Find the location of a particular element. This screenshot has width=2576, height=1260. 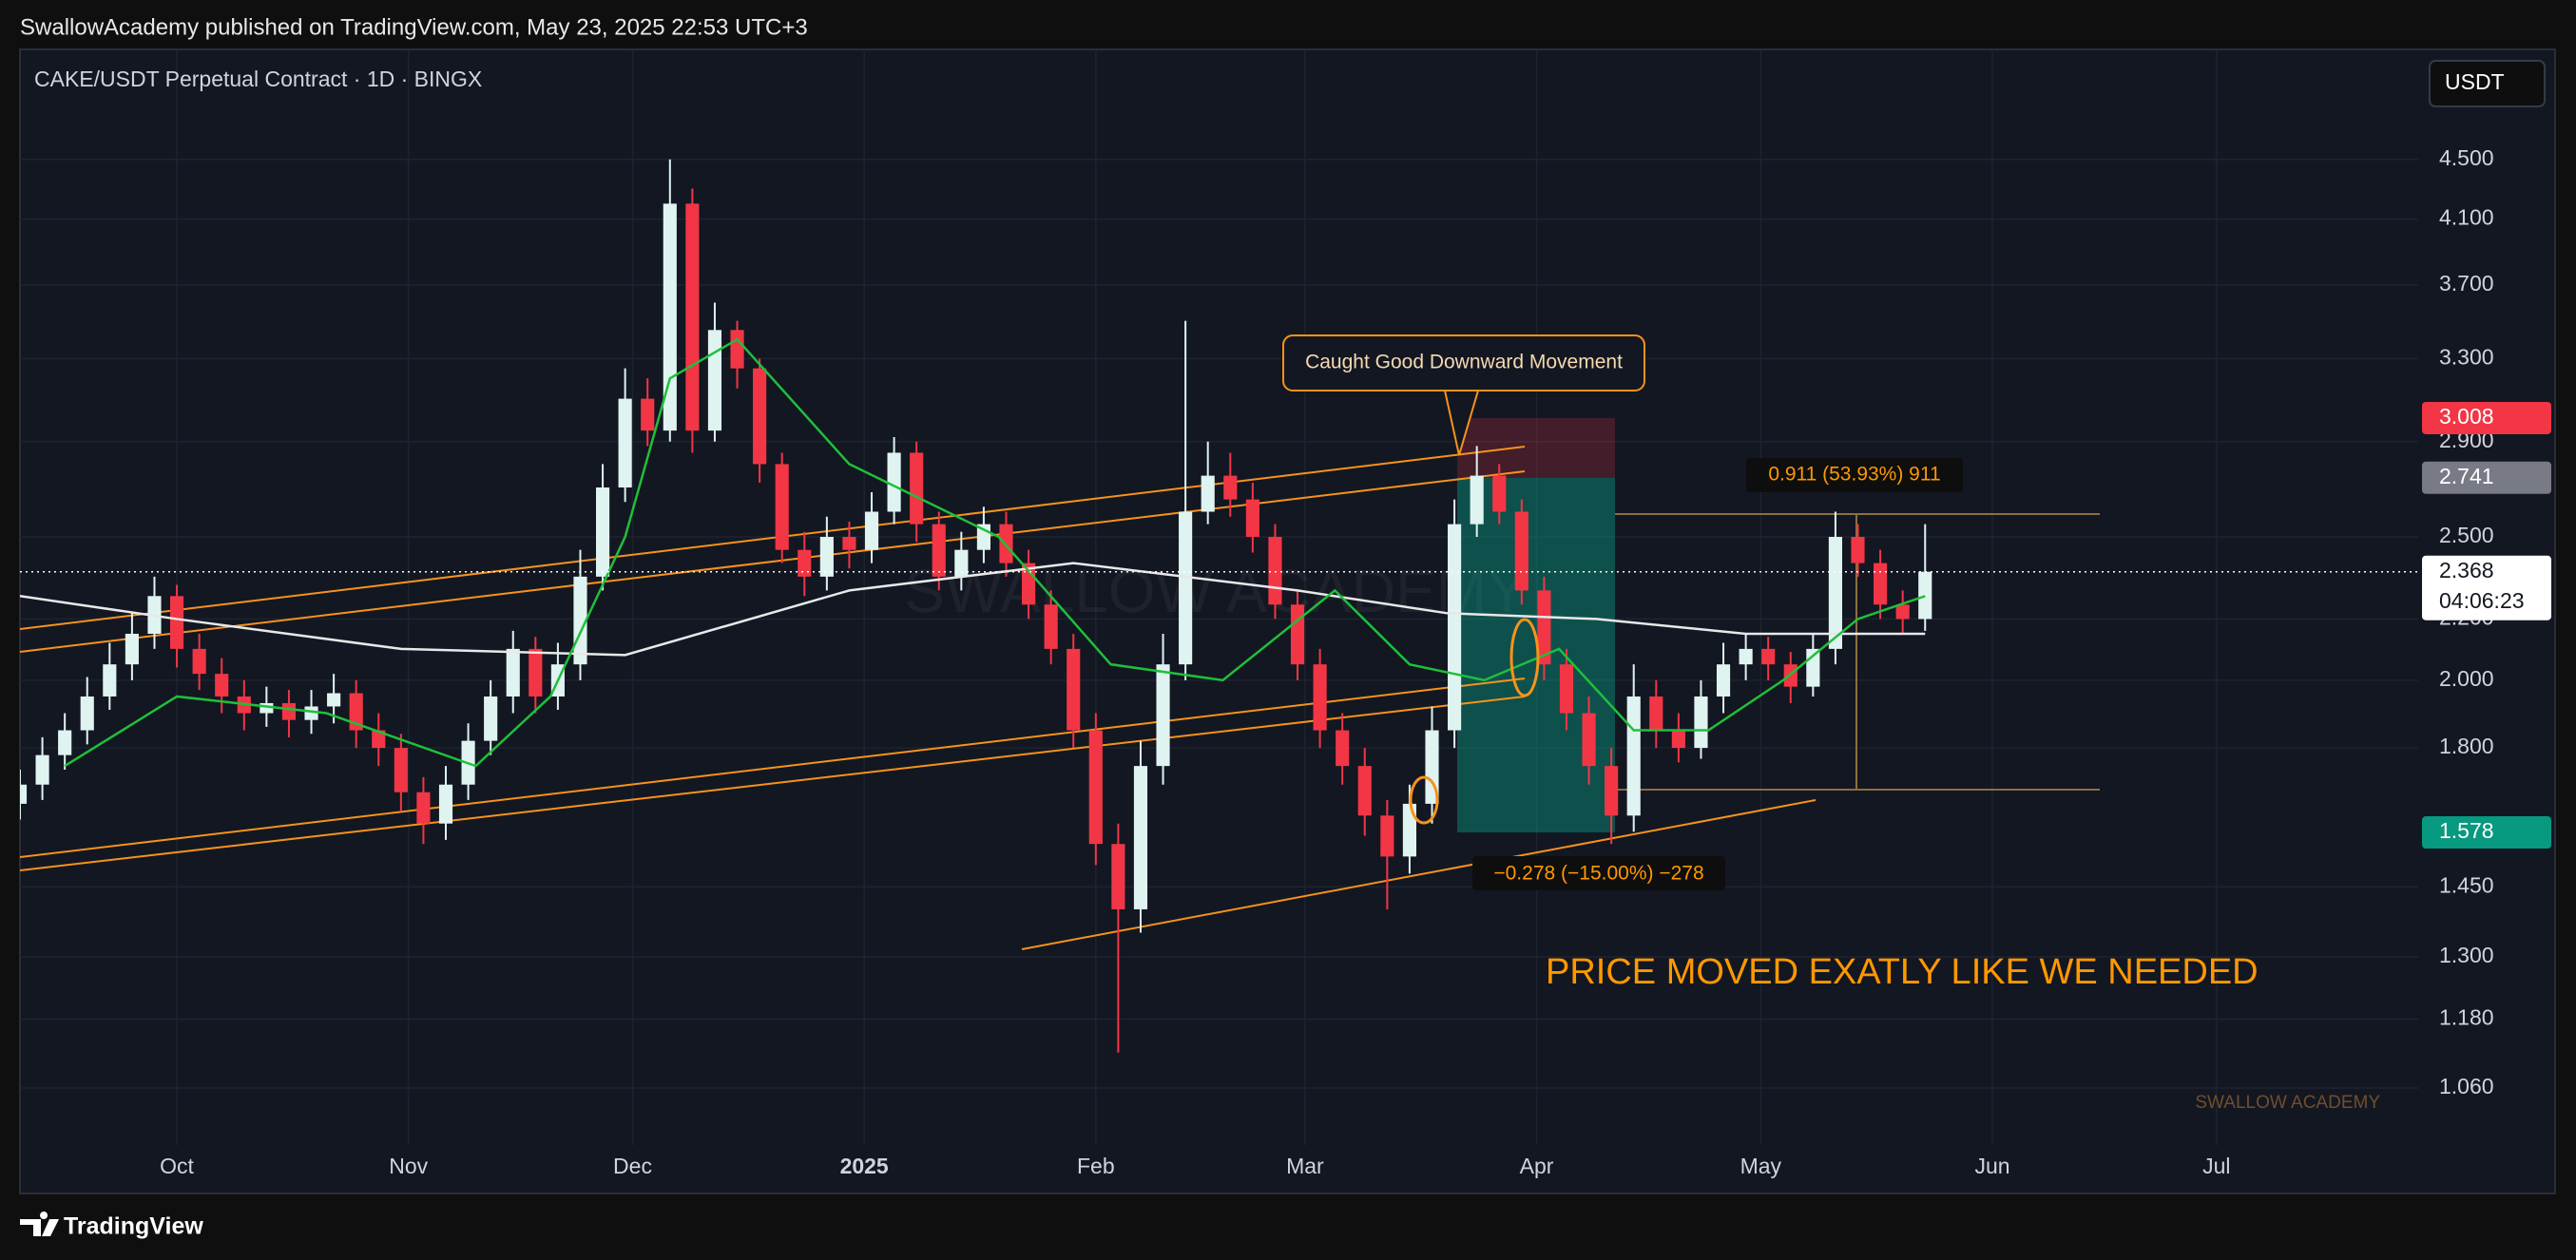

y-tick-label: 1.060 is located at coordinates (2466, 1086).